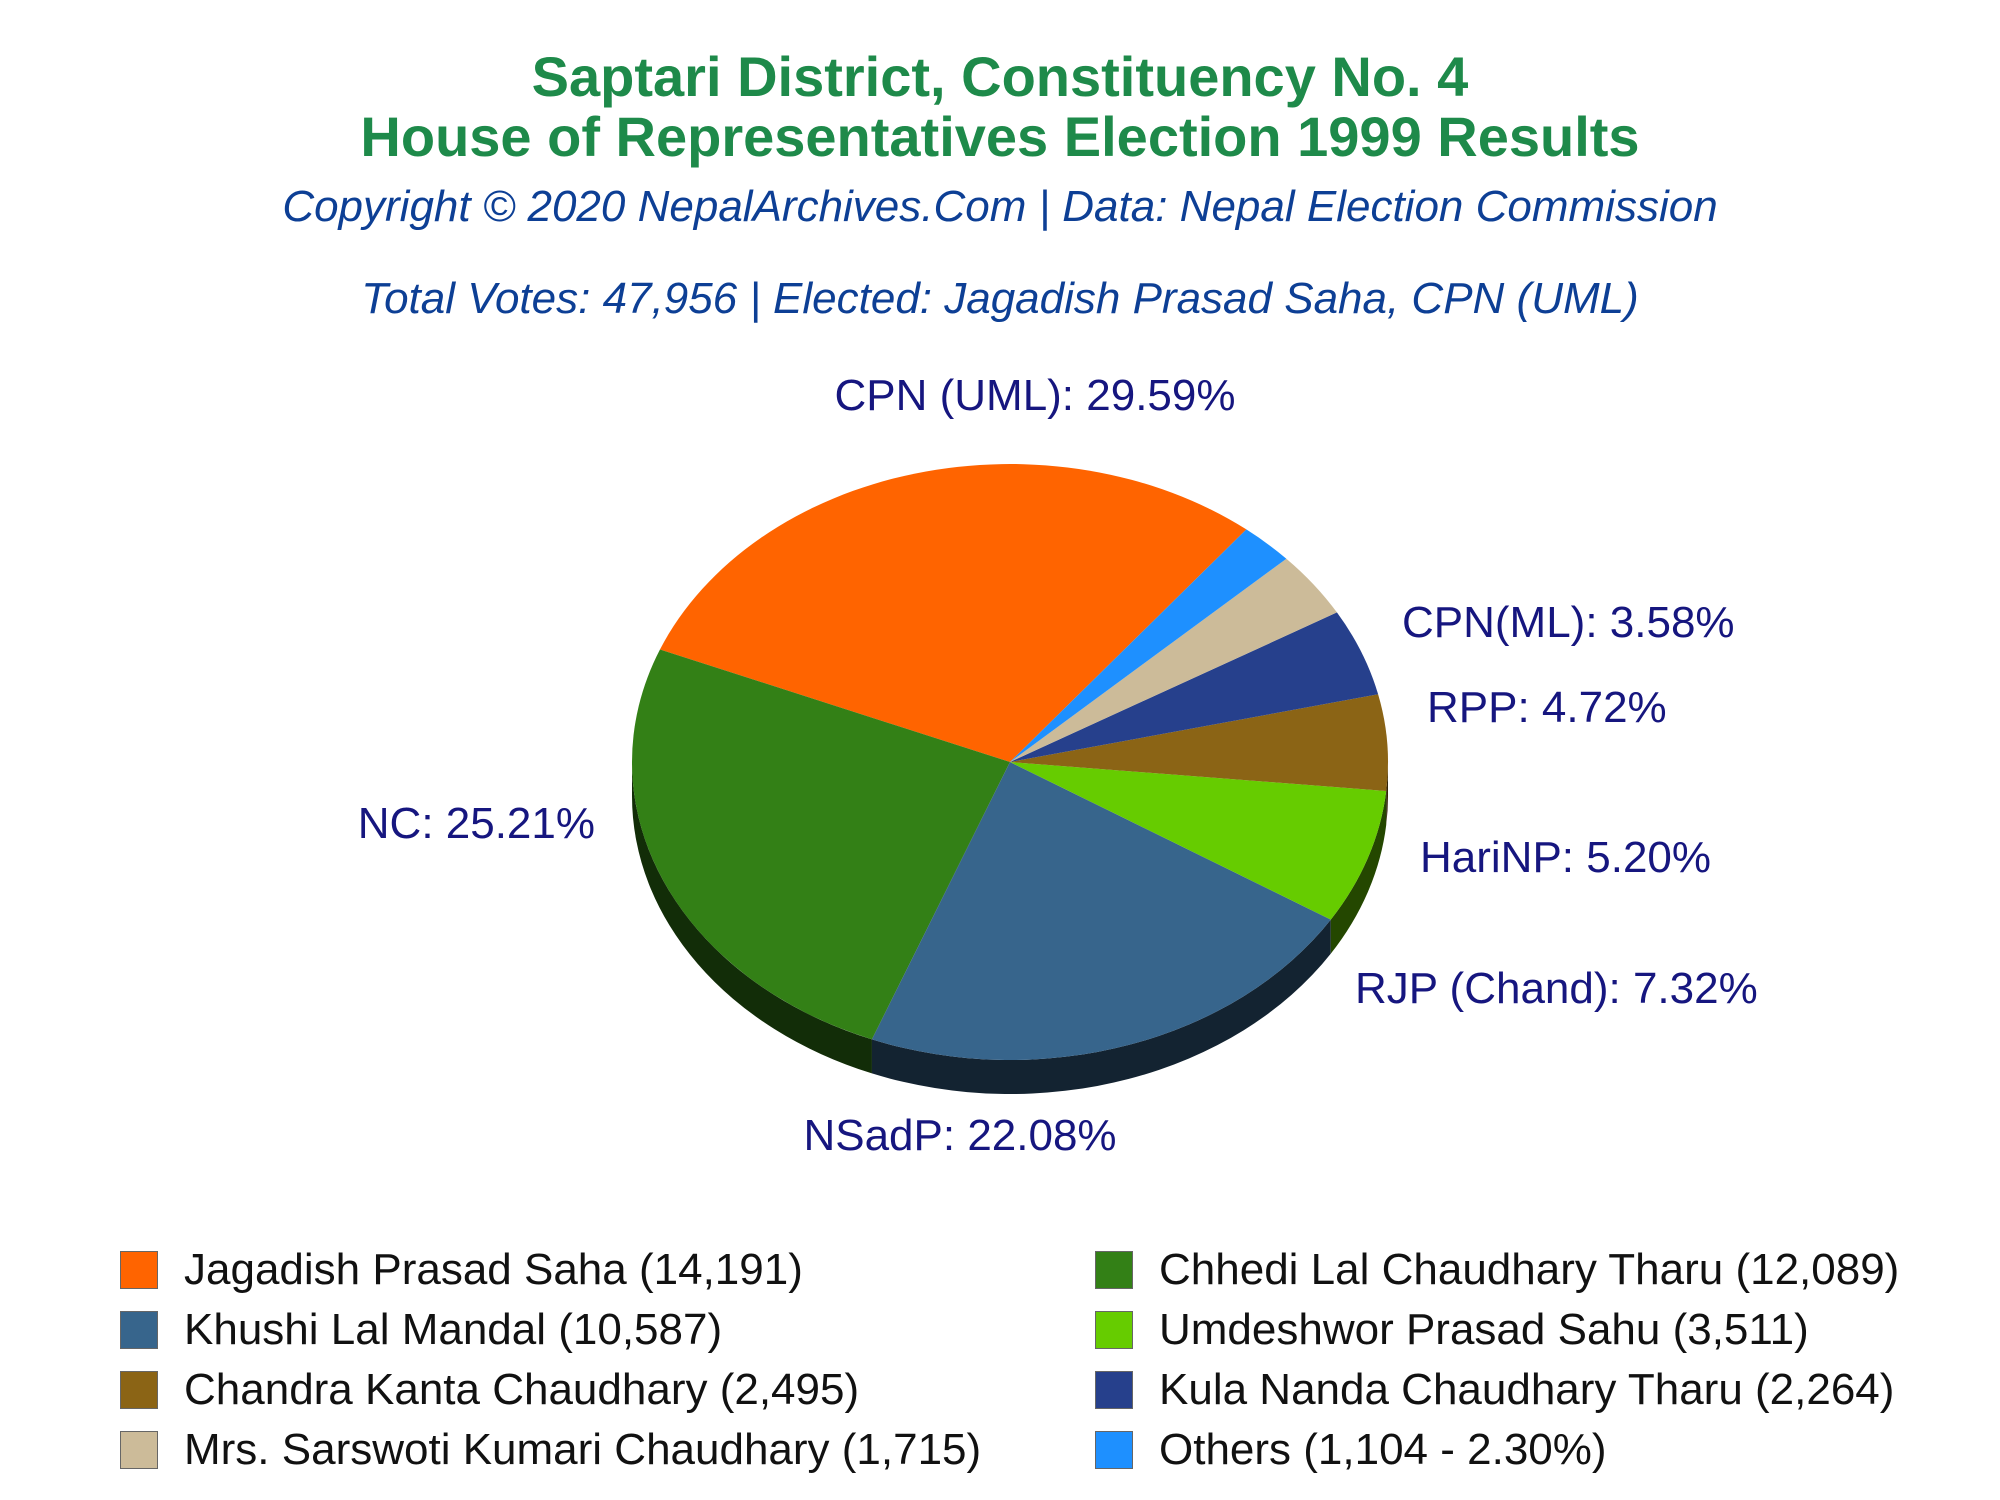 The width and height of the screenshot is (2000, 1500). I want to click on legend-item: Others (1,104 - 2.30%), so click(1351, 1450).